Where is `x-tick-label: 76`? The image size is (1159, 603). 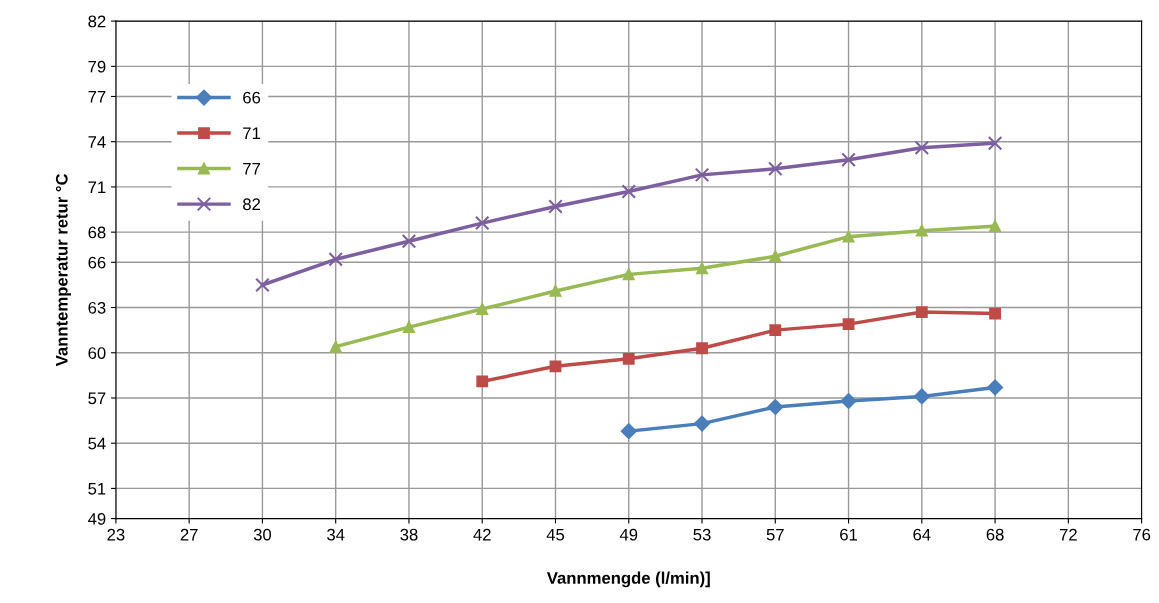 x-tick-label: 76 is located at coordinates (1142, 534).